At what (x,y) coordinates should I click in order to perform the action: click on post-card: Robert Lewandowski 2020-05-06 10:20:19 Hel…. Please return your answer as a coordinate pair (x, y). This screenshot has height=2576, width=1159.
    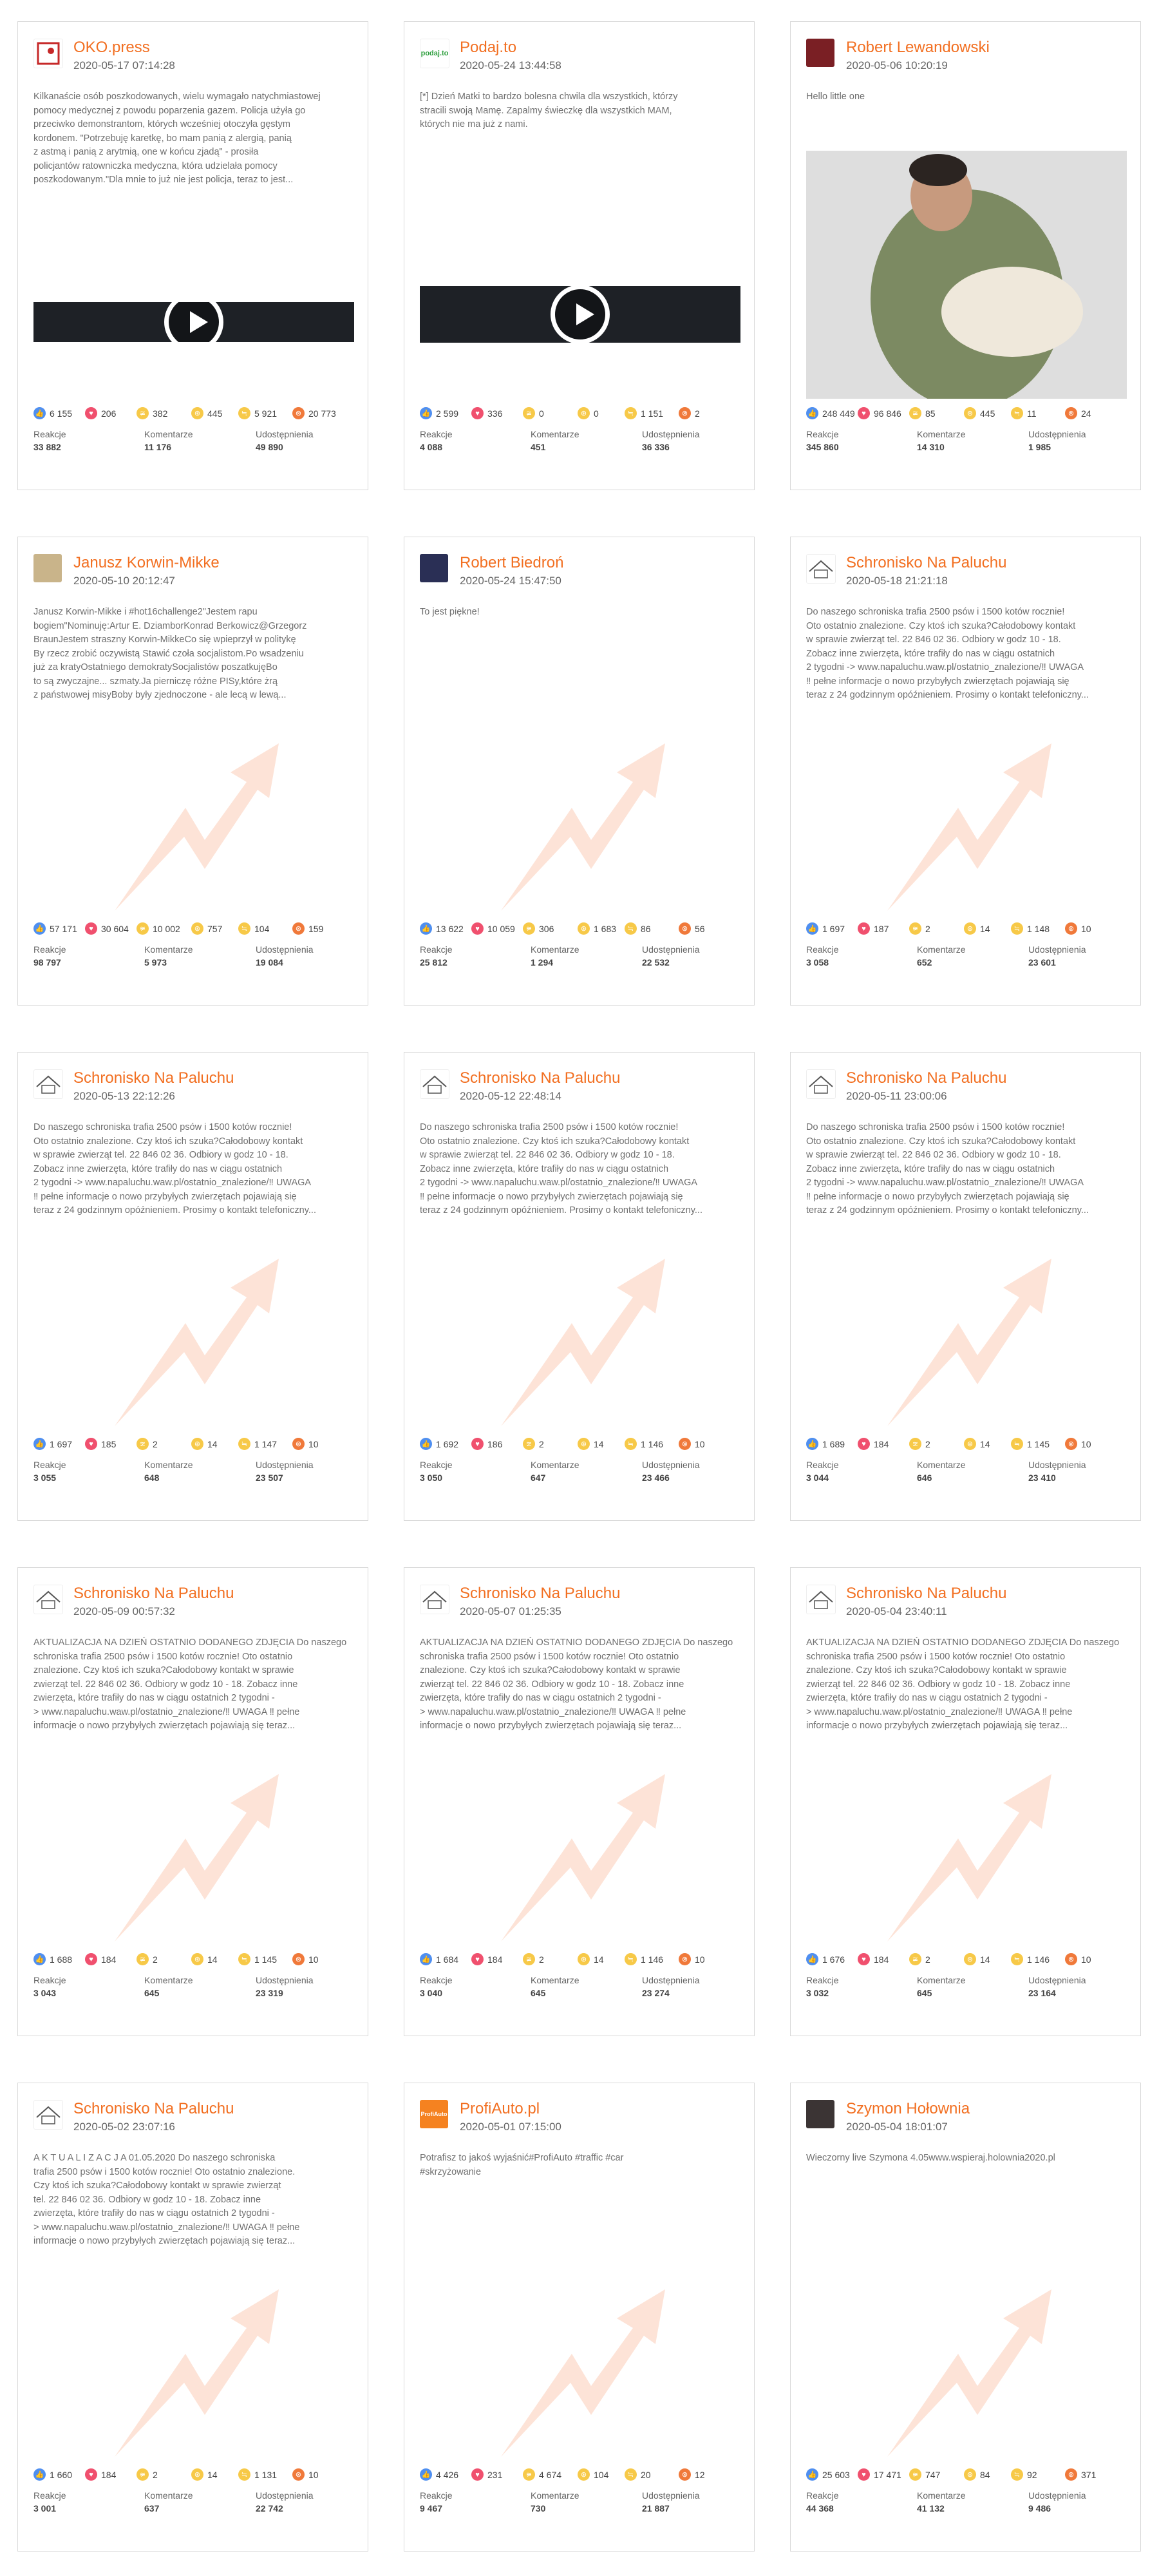
    Looking at the image, I should click on (965, 255).